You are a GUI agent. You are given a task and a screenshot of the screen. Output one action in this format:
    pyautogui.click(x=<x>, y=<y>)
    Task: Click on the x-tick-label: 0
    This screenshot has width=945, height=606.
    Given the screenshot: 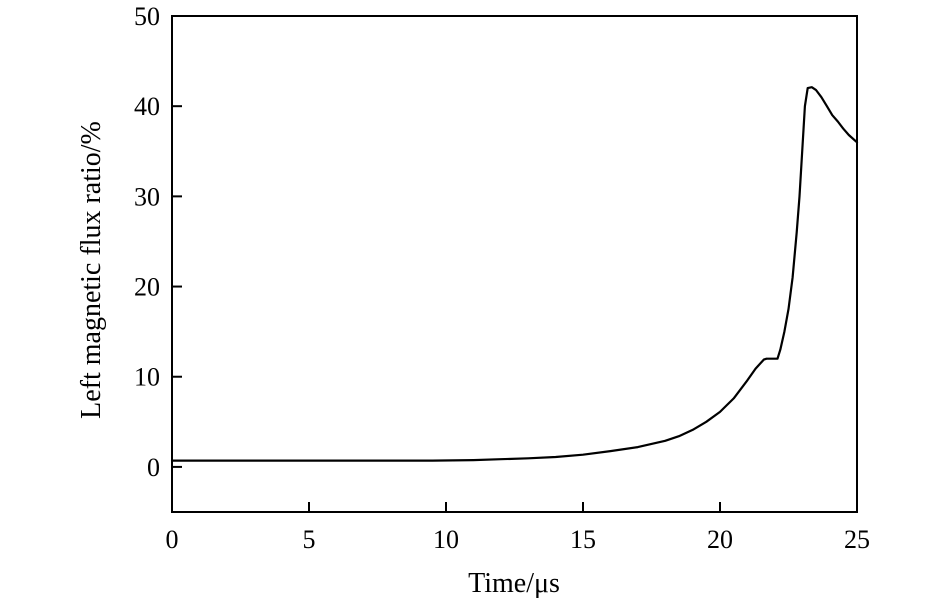 What is the action you would take?
    pyautogui.click(x=172, y=539)
    